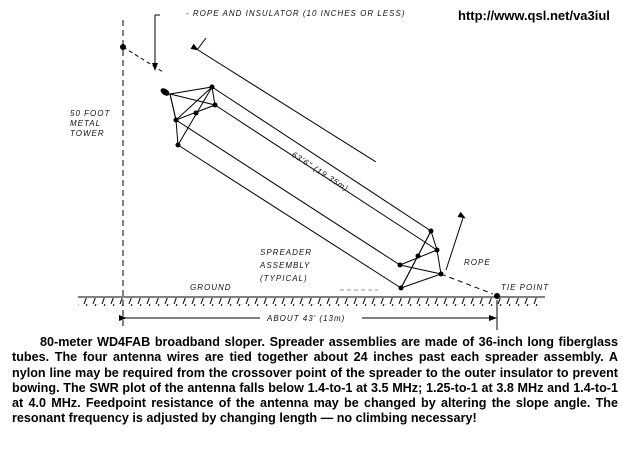 The image size is (623, 461). What do you see at coordinates (143, 59) in the screenshot?
I see `rope-top` at bounding box center [143, 59].